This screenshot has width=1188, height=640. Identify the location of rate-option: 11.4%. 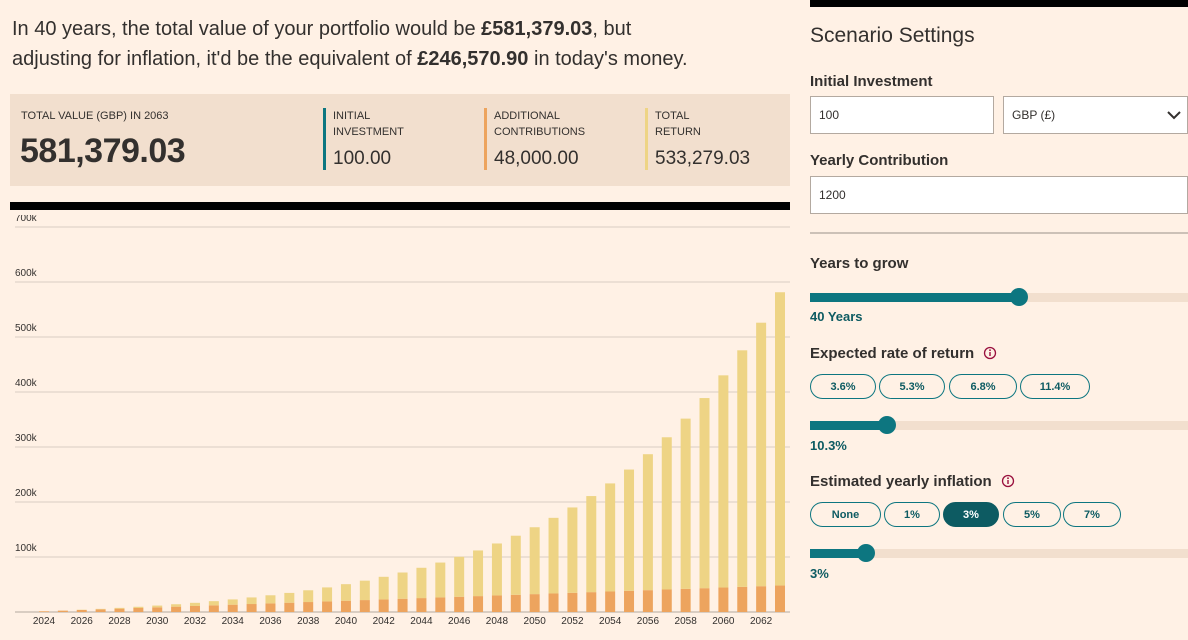
(1055, 386).